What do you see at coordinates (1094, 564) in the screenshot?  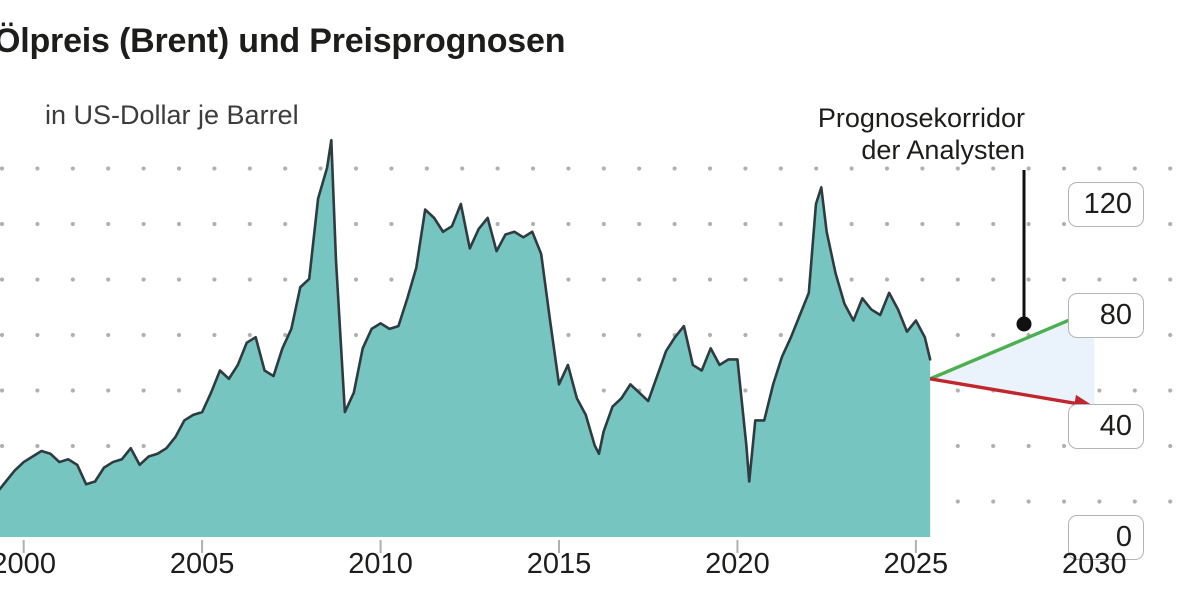 I see `x-axis-label-2030: 2030` at bounding box center [1094, 564].